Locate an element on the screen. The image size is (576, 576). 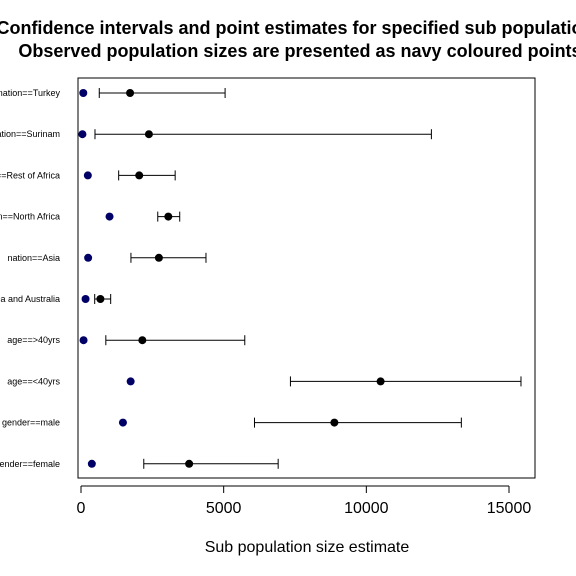
row-group: nation==Rest of Africa is located at coordinates (88, 175).